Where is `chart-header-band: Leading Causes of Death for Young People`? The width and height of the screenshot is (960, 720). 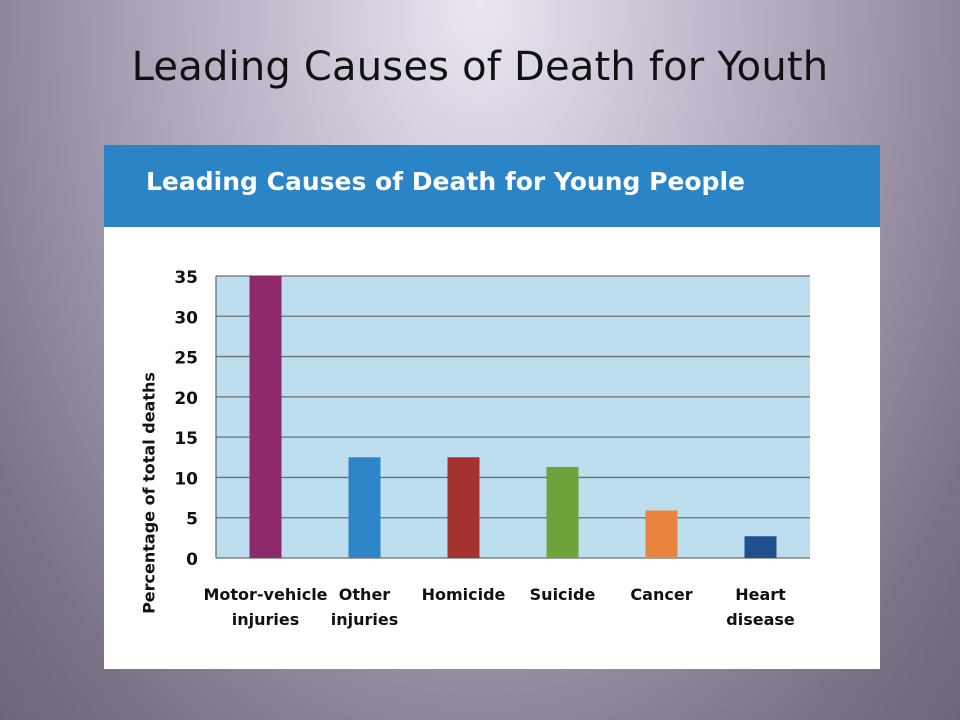 chart-header-band: Leading Causes of Death for Young People is located at coordinates (492, 186).